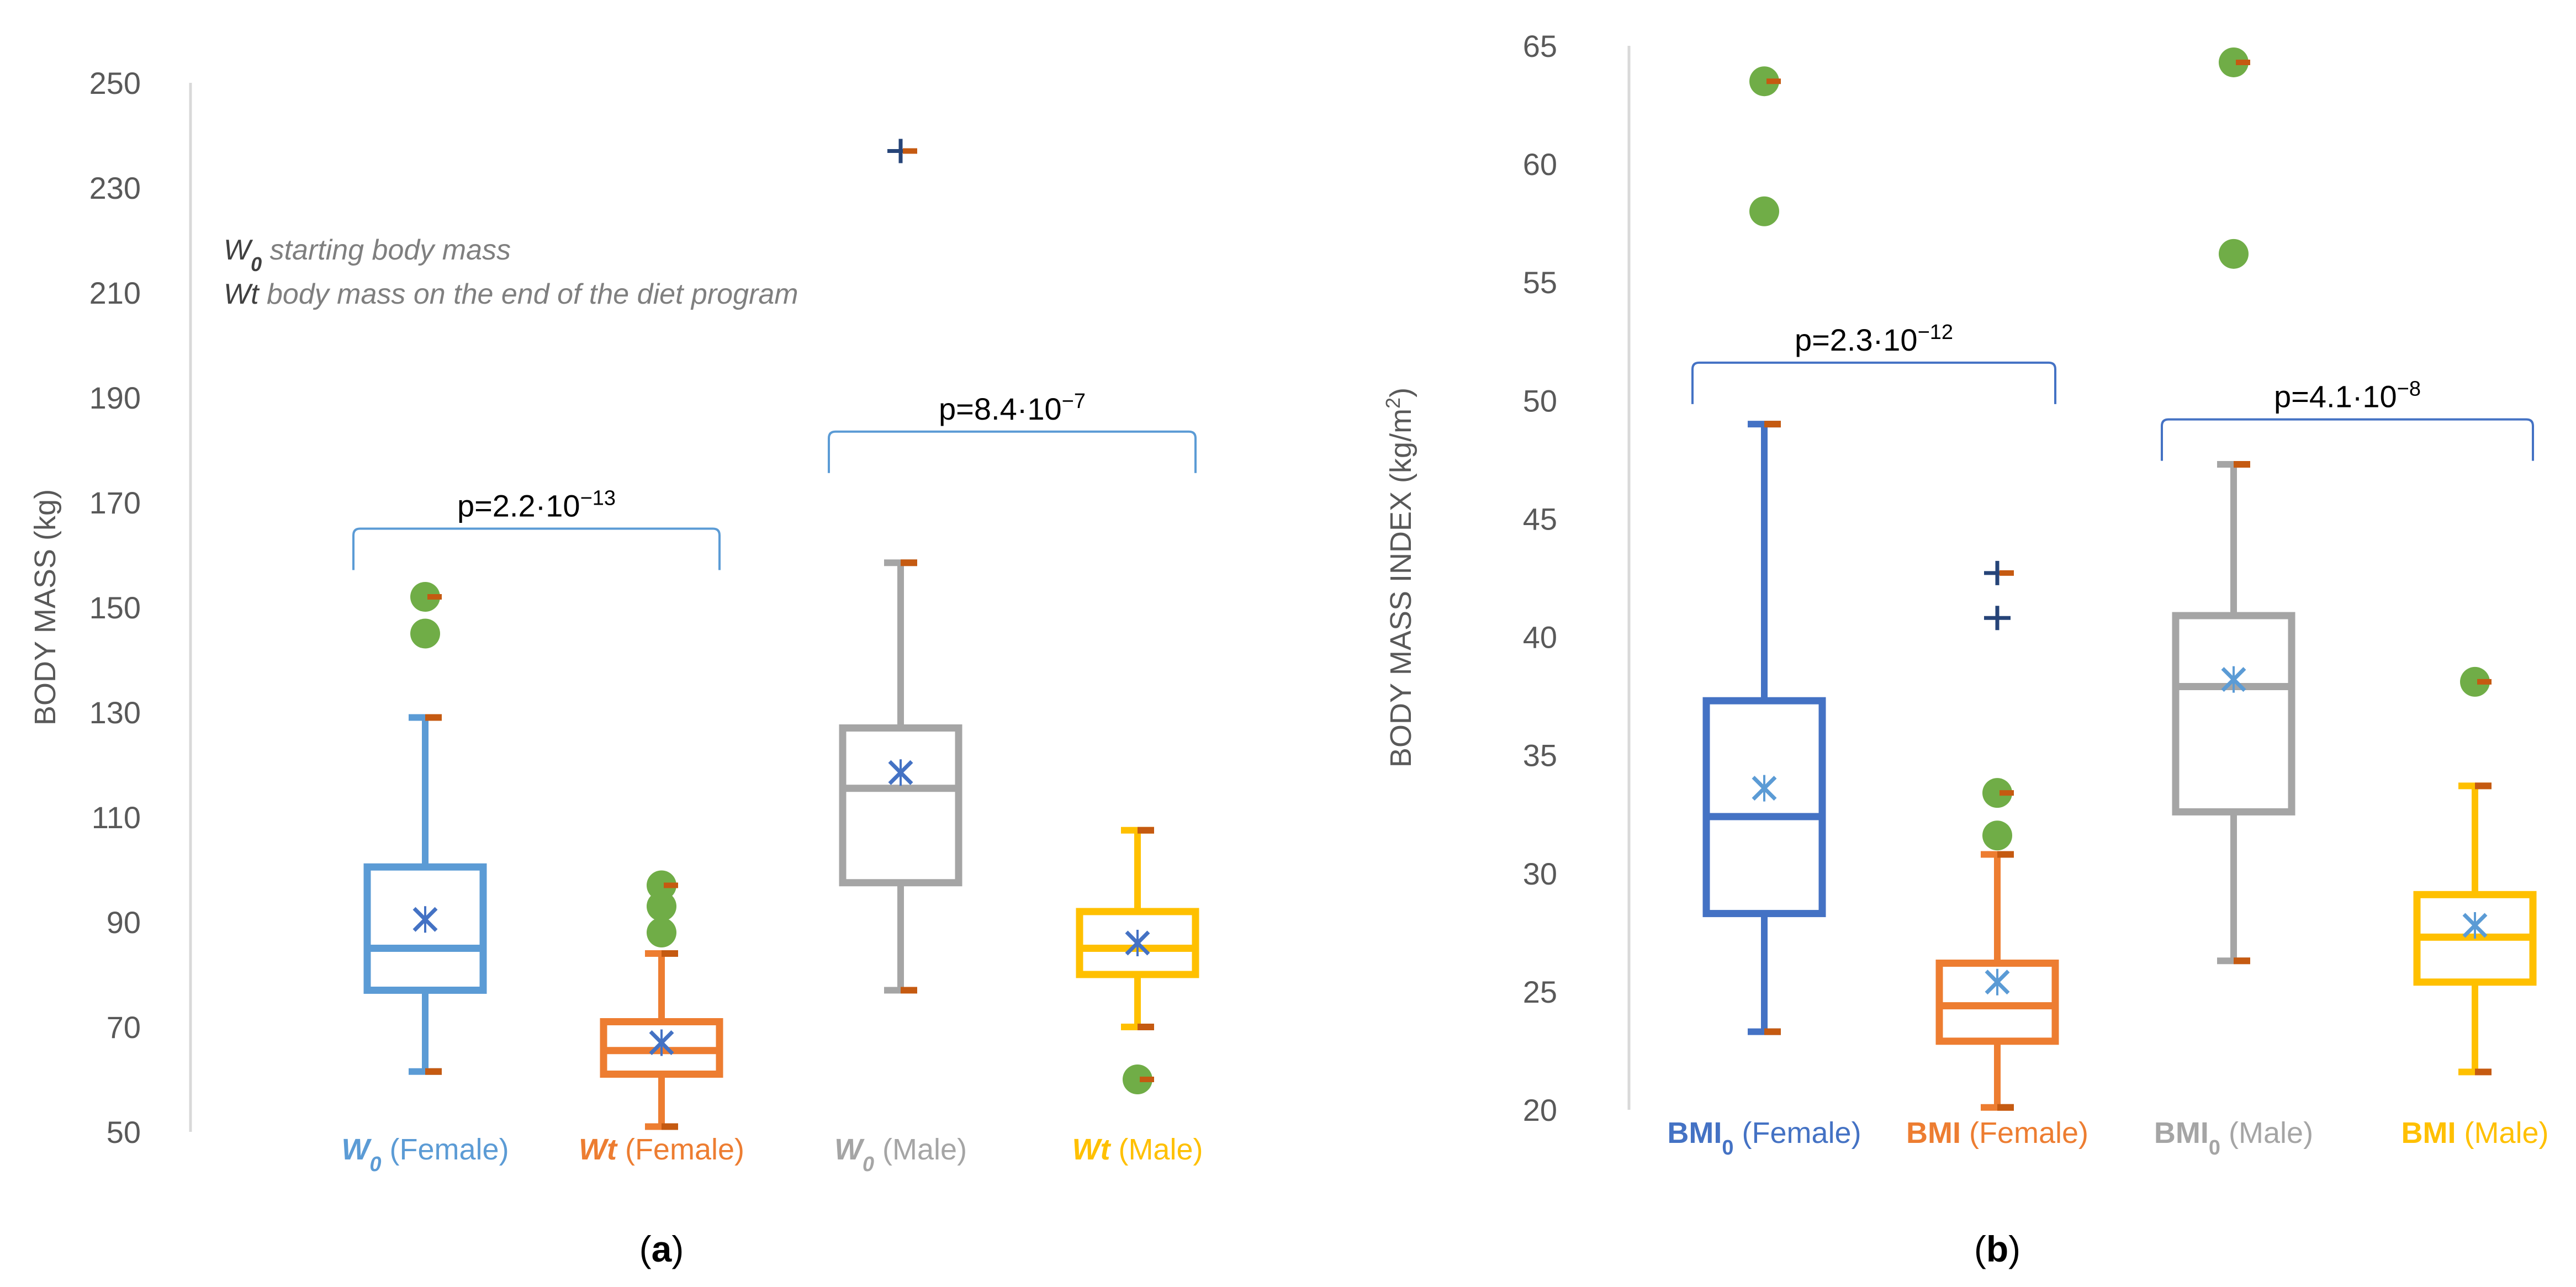  What do you see at coordinates (239, 250) in the screenshot?
I see `legend-term: W` at bounding box center [239, 250].